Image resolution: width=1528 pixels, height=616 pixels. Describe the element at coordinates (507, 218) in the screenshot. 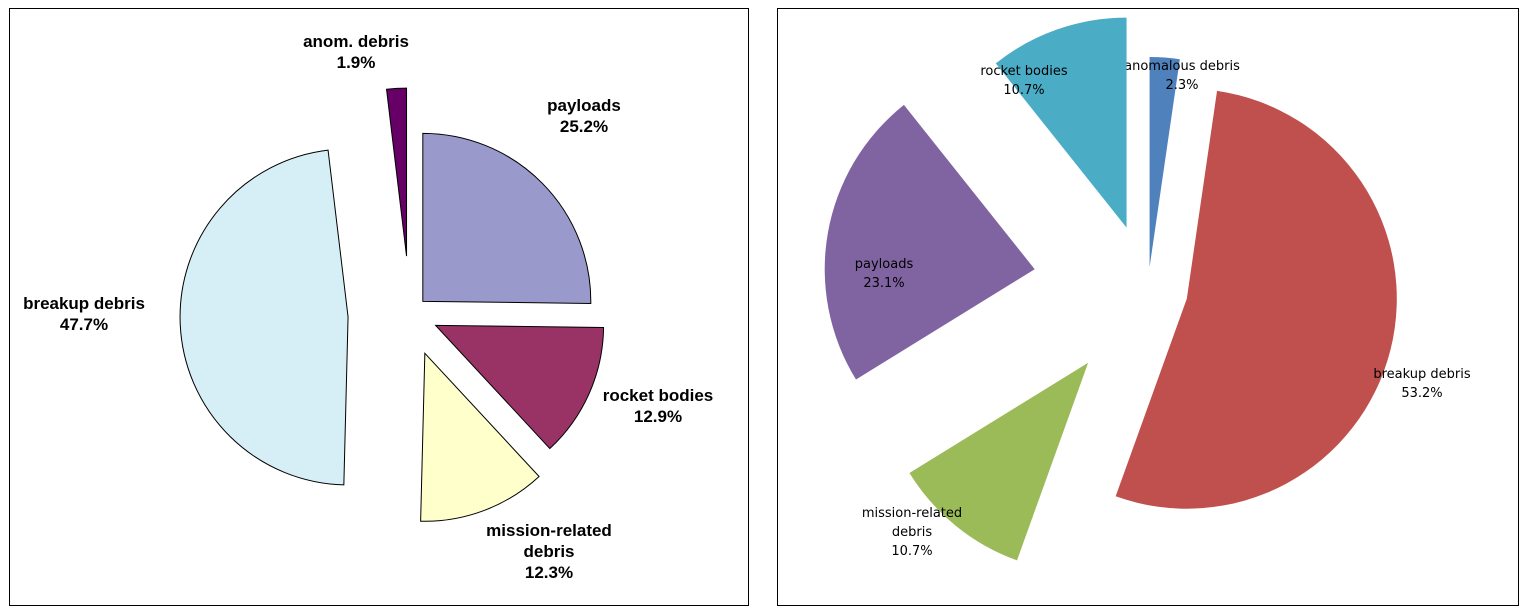

I see `left-slice-payloads` at that location.